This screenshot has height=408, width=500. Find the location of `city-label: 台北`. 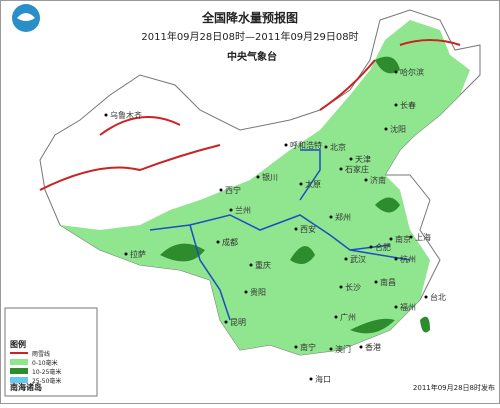

city-label: 台北 is located at coordinates (438, 297).